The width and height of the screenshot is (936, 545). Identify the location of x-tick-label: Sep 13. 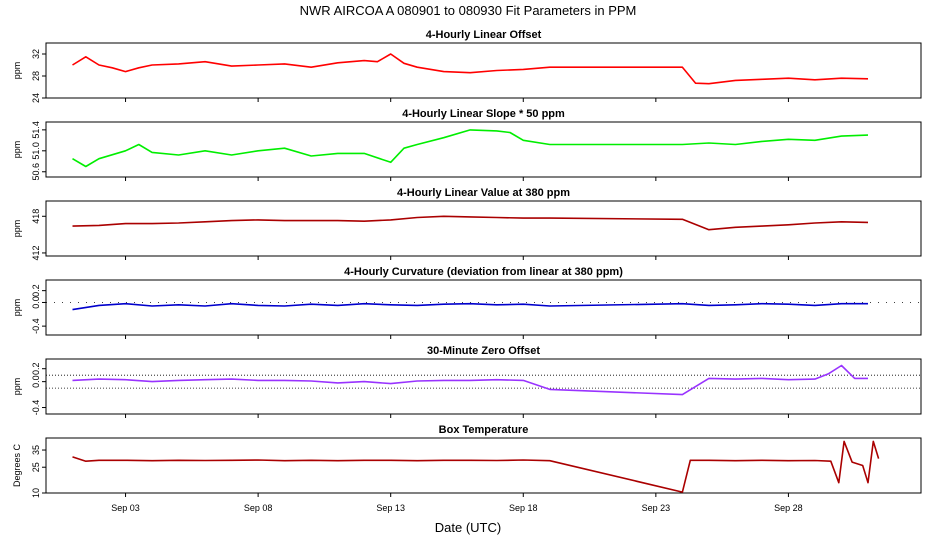
(390, 508).